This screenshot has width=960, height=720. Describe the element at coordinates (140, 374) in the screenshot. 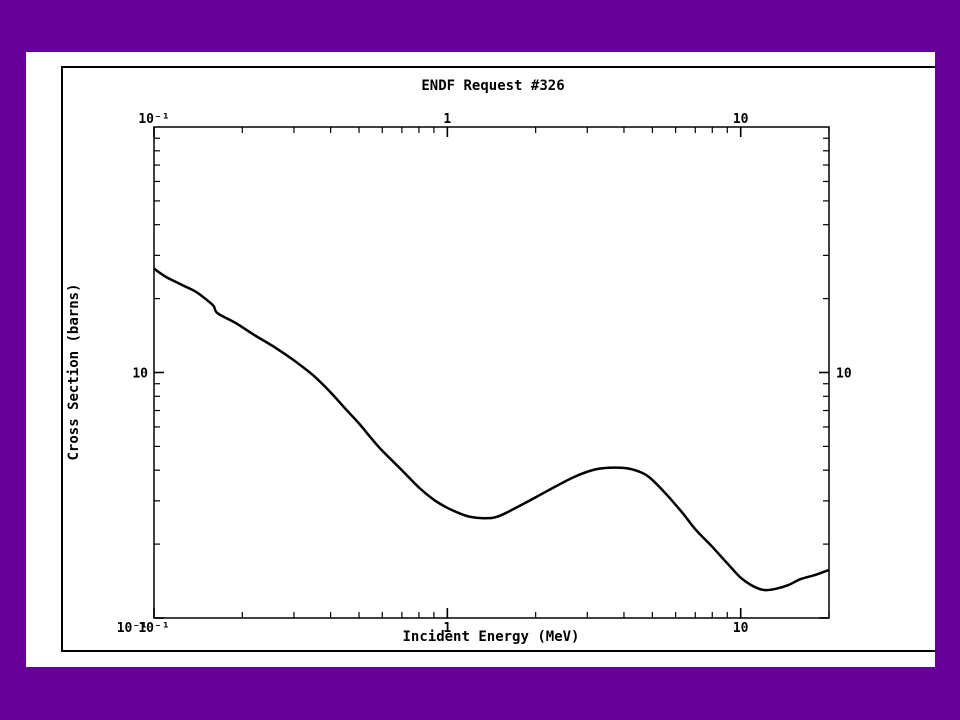

I see `y-tick-label-left: 10` at that location.